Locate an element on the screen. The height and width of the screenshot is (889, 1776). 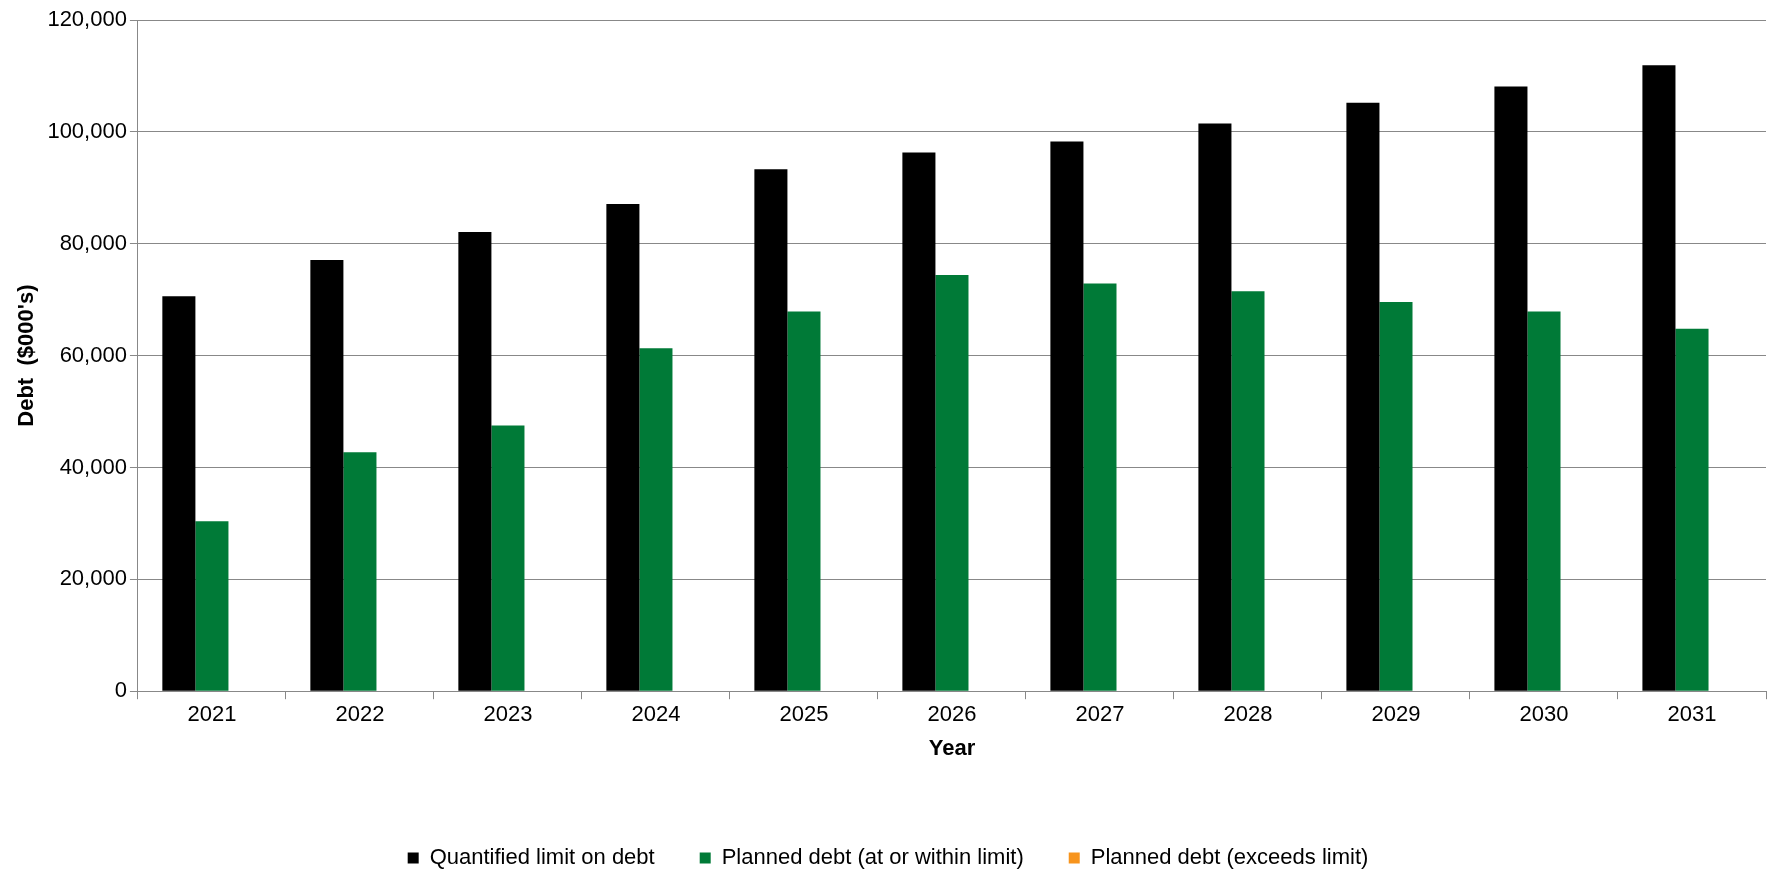
y-tick-label: 40,000 is located at coordinates (93, 466).